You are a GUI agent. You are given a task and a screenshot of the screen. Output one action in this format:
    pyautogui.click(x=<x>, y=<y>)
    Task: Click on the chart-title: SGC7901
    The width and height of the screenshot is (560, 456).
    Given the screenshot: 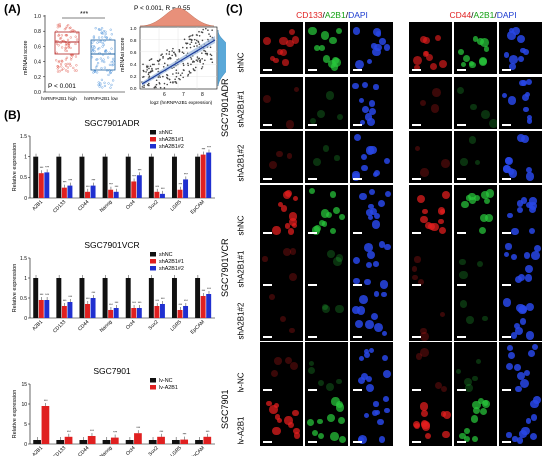 What is the action you would take?
    pyautogui.click(x=112, y=371)
    